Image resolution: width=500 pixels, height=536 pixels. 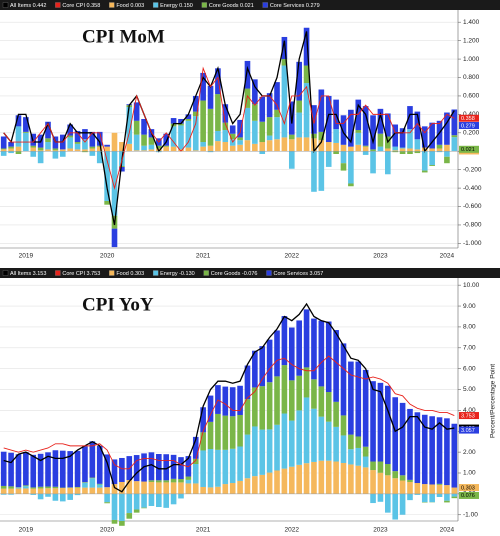 What do you see at coordinates (112, 5) in the screenshot?
I see `legend-swatch` at bounding box center [112, 5].